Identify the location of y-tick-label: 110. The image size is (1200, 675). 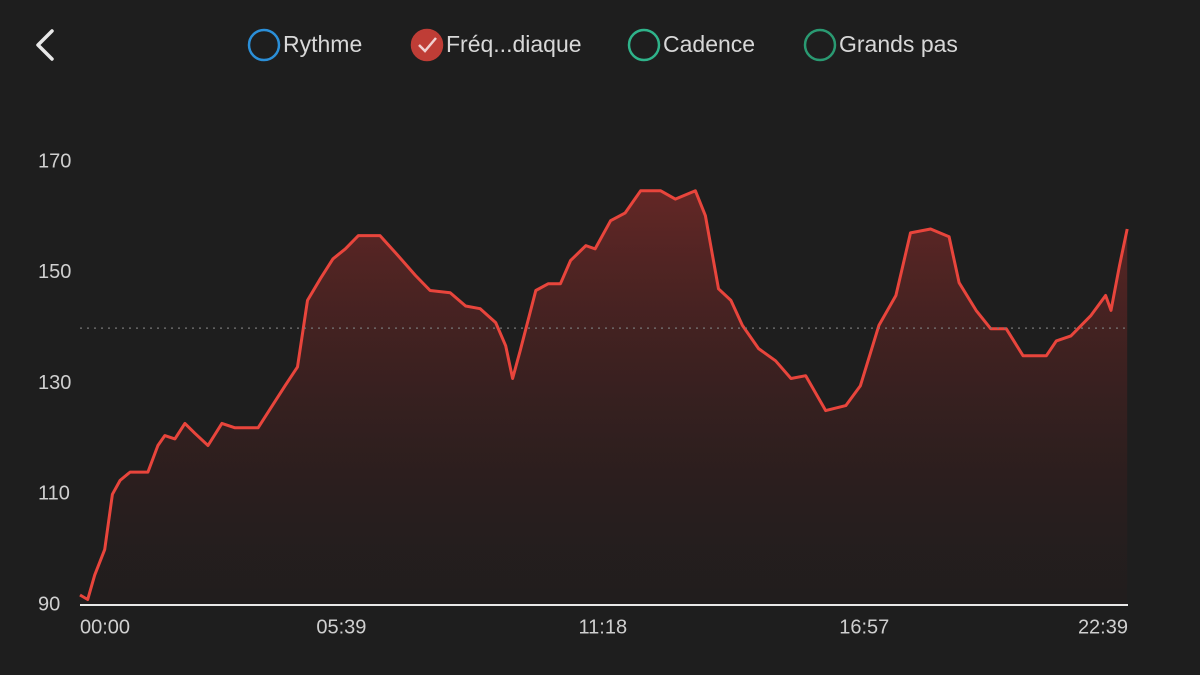
(54, 494).